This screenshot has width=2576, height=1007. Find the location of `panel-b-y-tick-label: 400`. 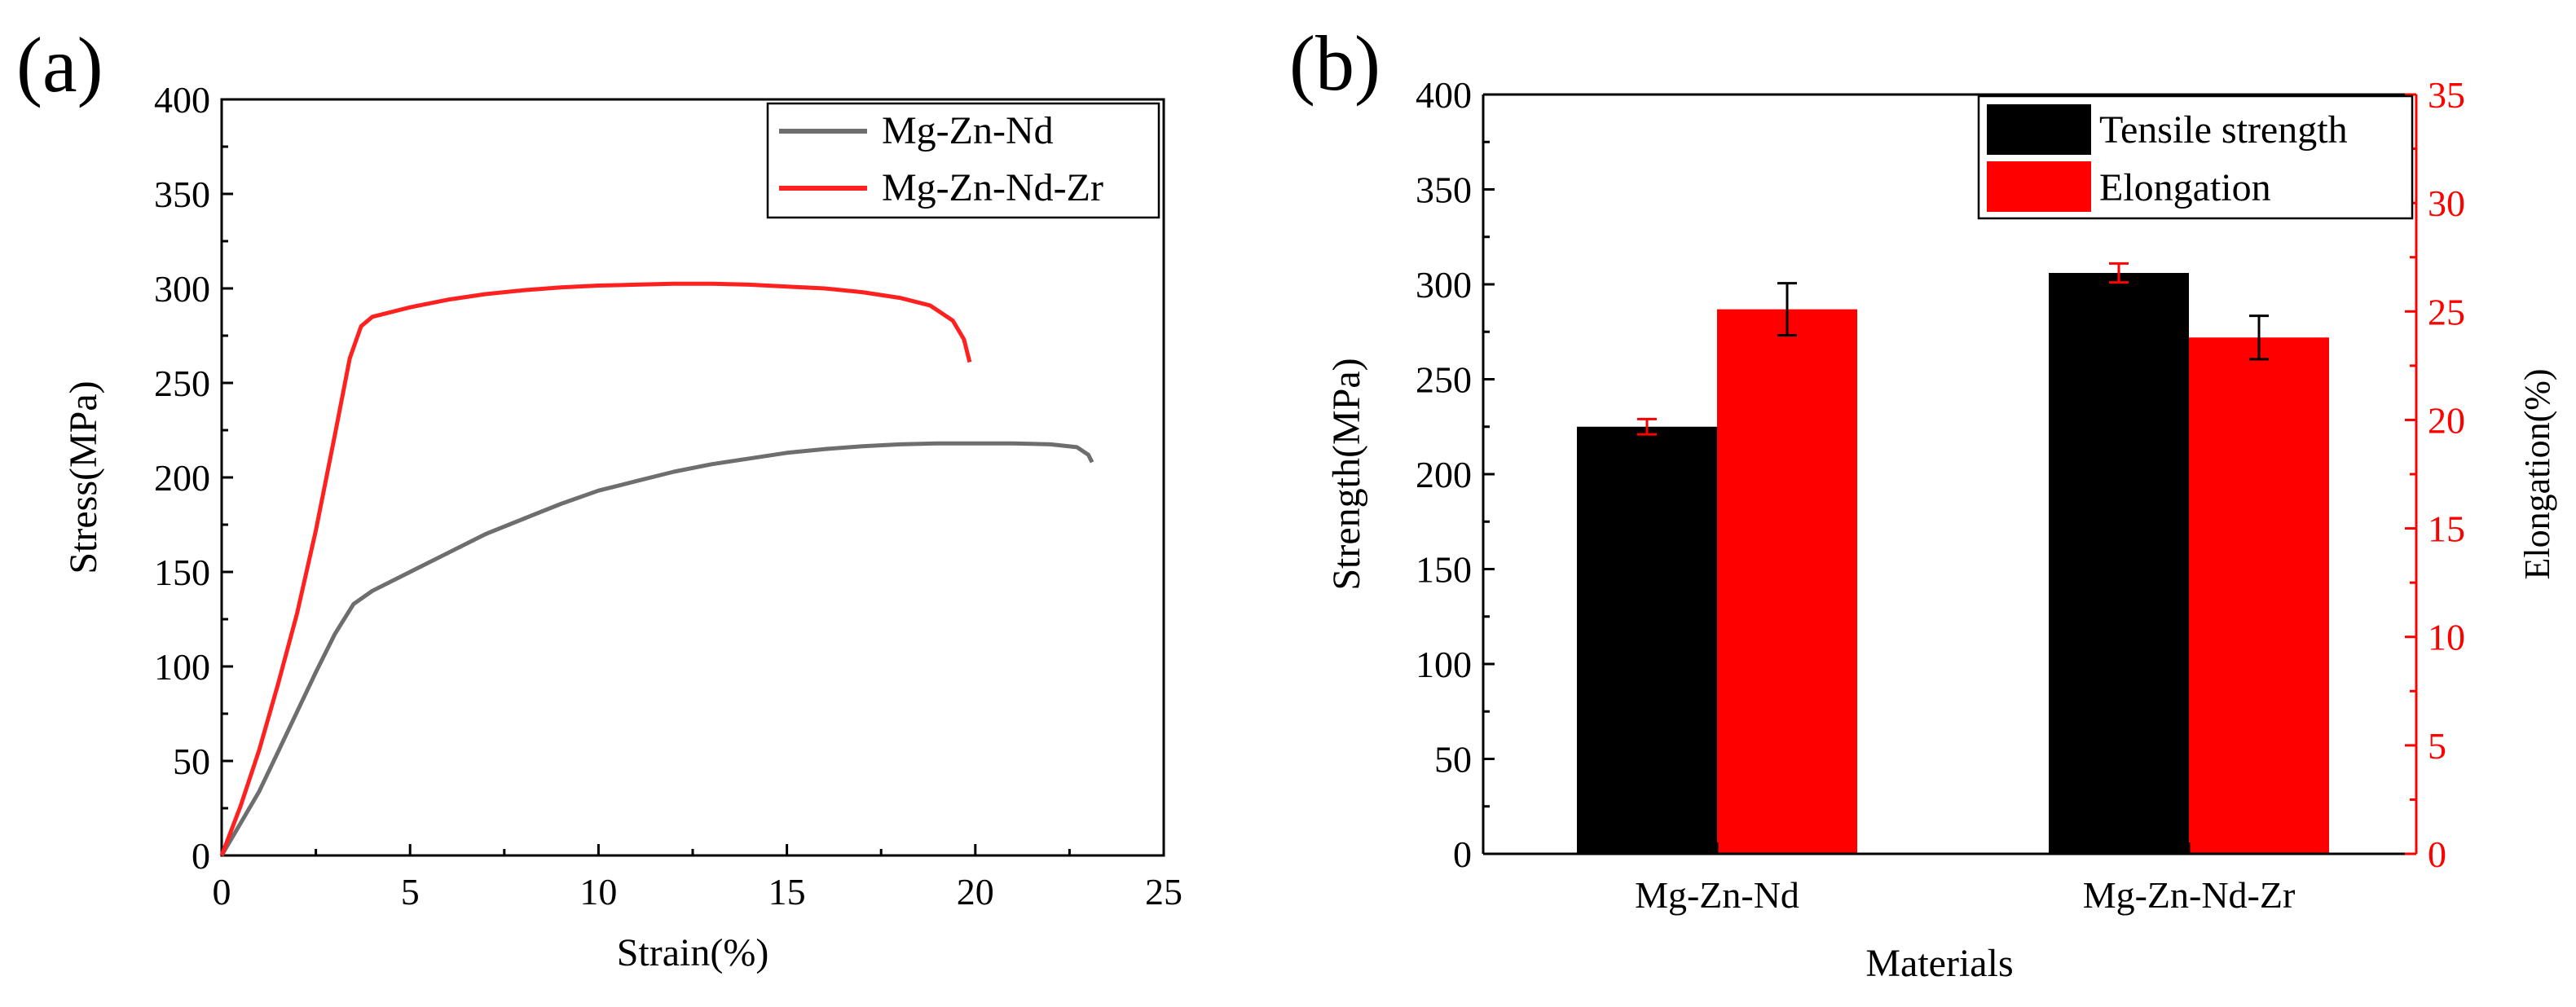

panel-b-y-tick-label: 400 is located at coordinates (1444, 95).